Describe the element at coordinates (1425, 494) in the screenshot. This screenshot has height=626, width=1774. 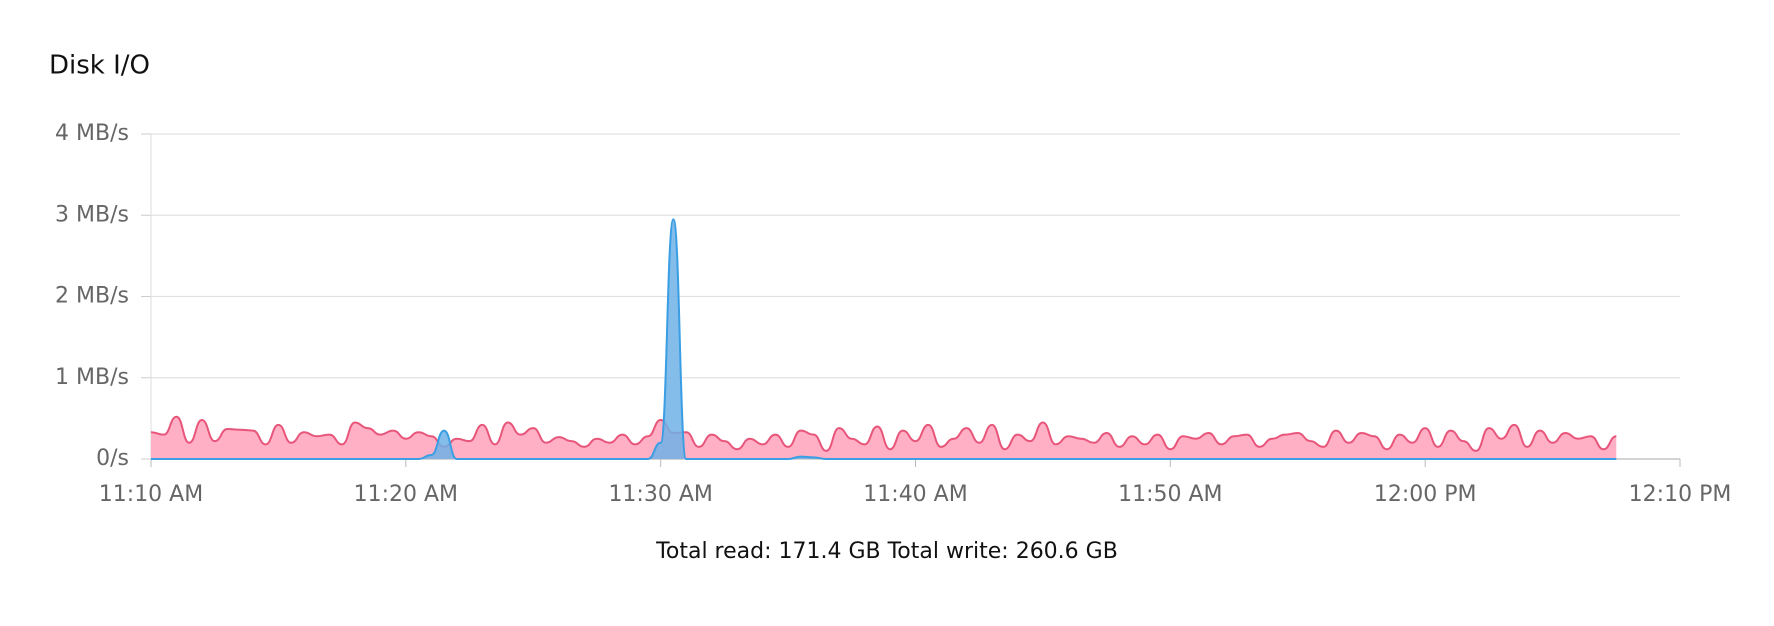
I see `x-tick-label: 12:00 PM` at that location.